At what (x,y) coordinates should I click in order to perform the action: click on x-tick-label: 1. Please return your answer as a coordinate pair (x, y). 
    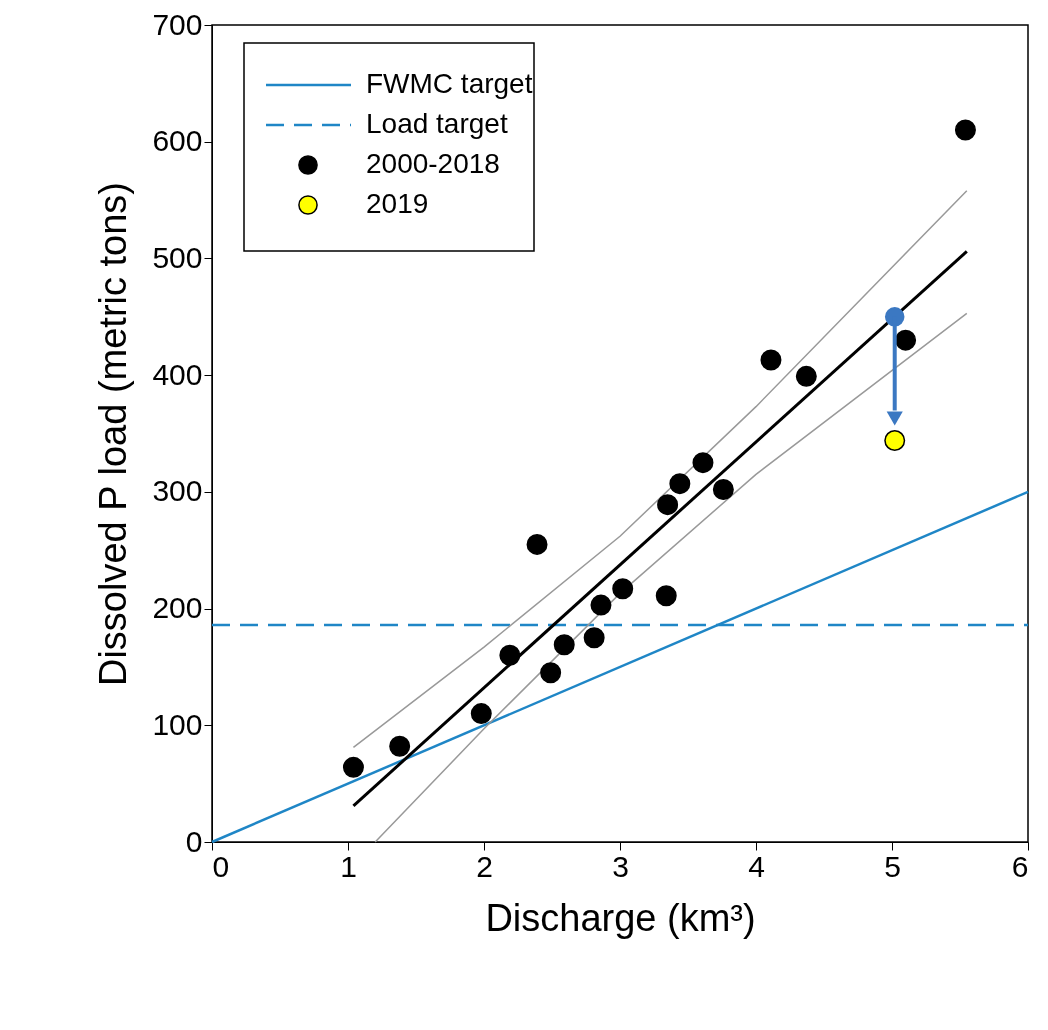
    Looking at the image, I should click on (348, 866).